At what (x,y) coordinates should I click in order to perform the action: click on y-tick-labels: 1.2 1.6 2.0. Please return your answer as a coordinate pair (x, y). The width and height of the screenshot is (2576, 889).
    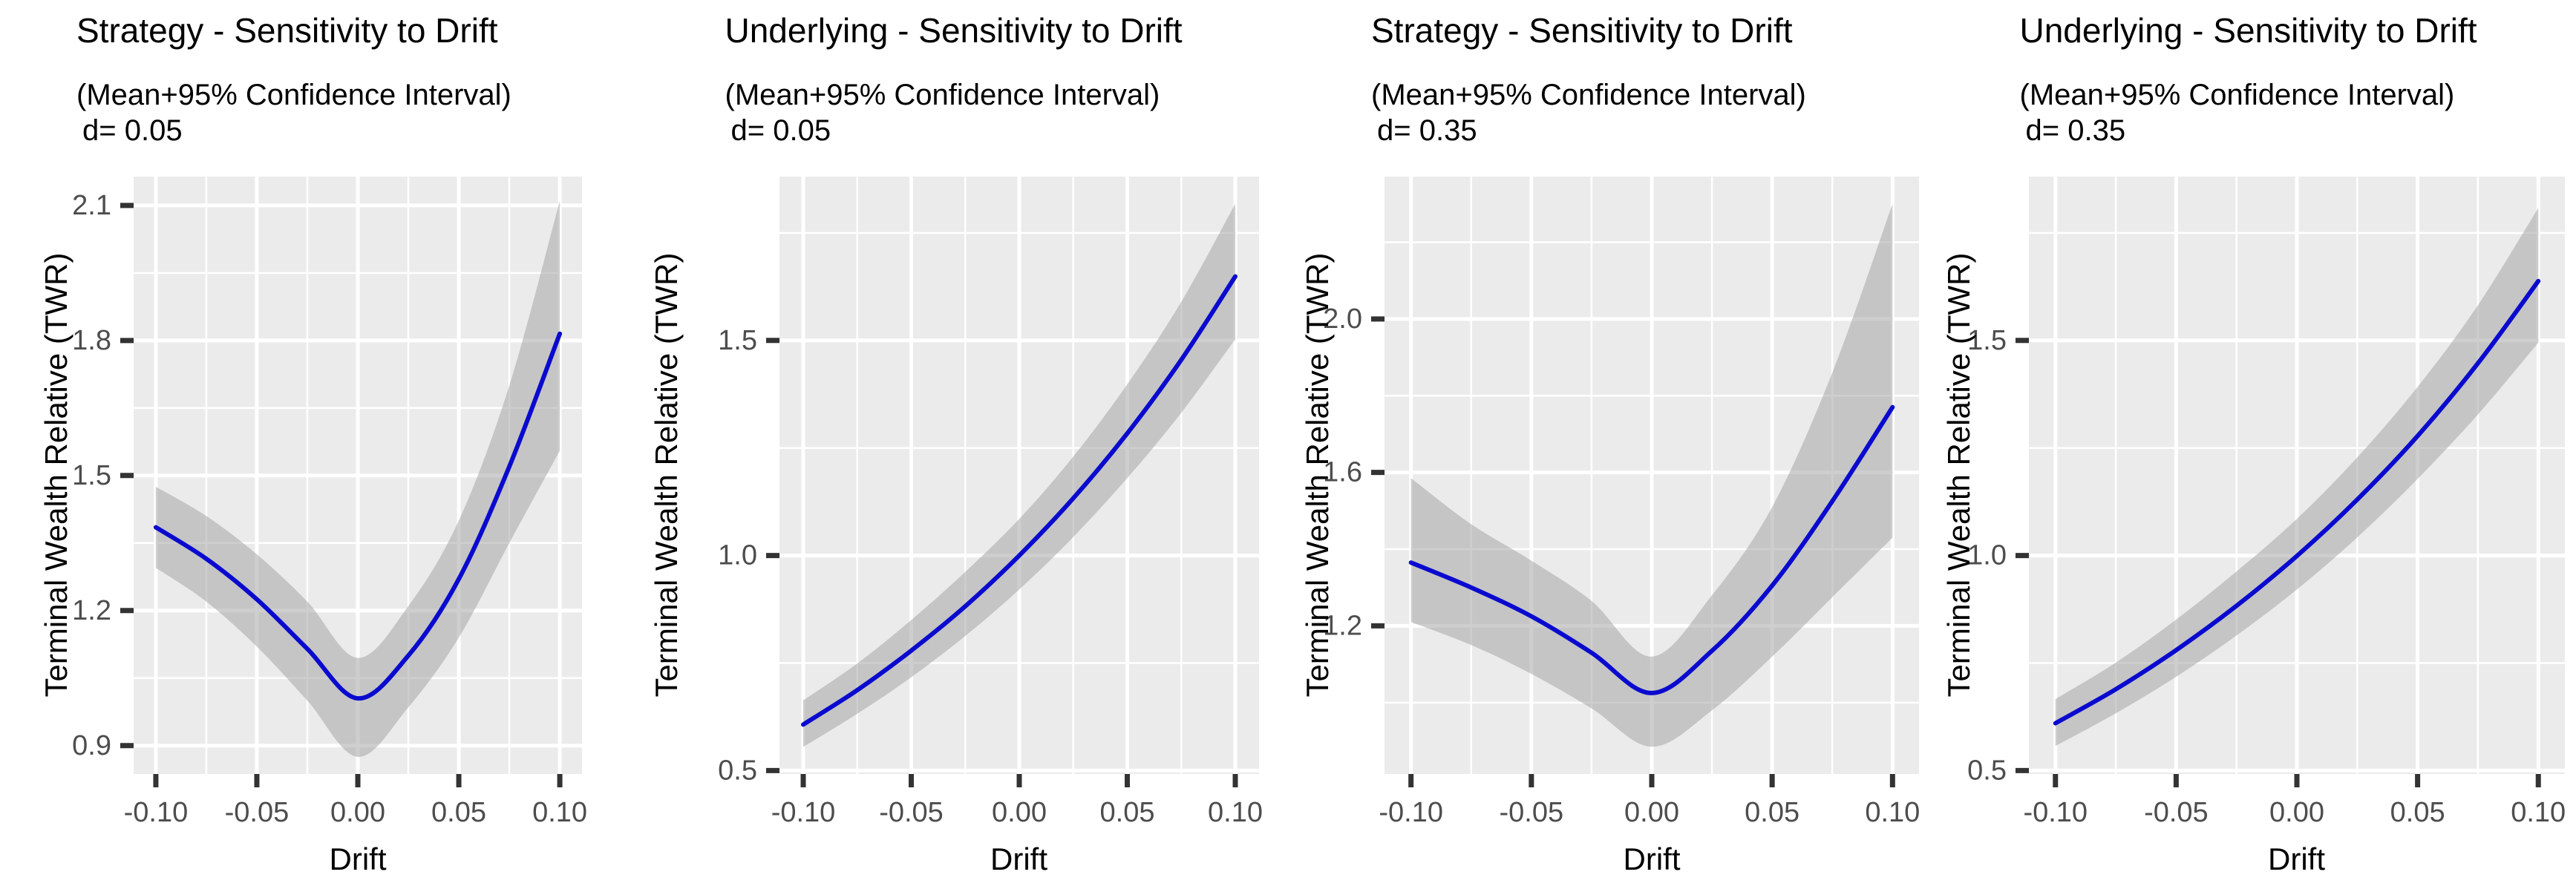
    Looking at the image, I should click on (1342, 473).